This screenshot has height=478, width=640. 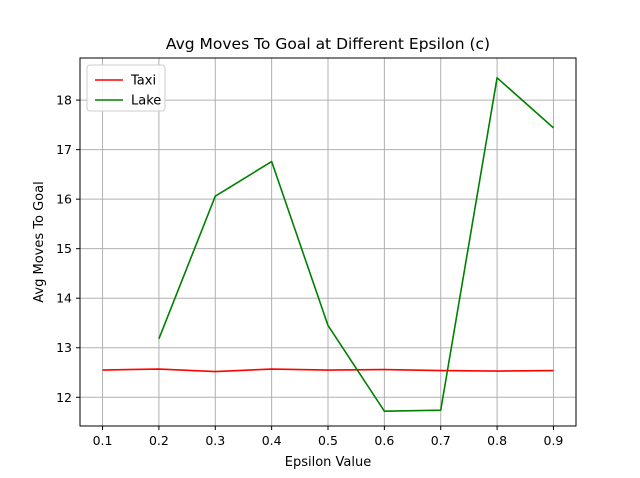 I want to click on x-tick-label: 0.2, so click(x=159, y=440).